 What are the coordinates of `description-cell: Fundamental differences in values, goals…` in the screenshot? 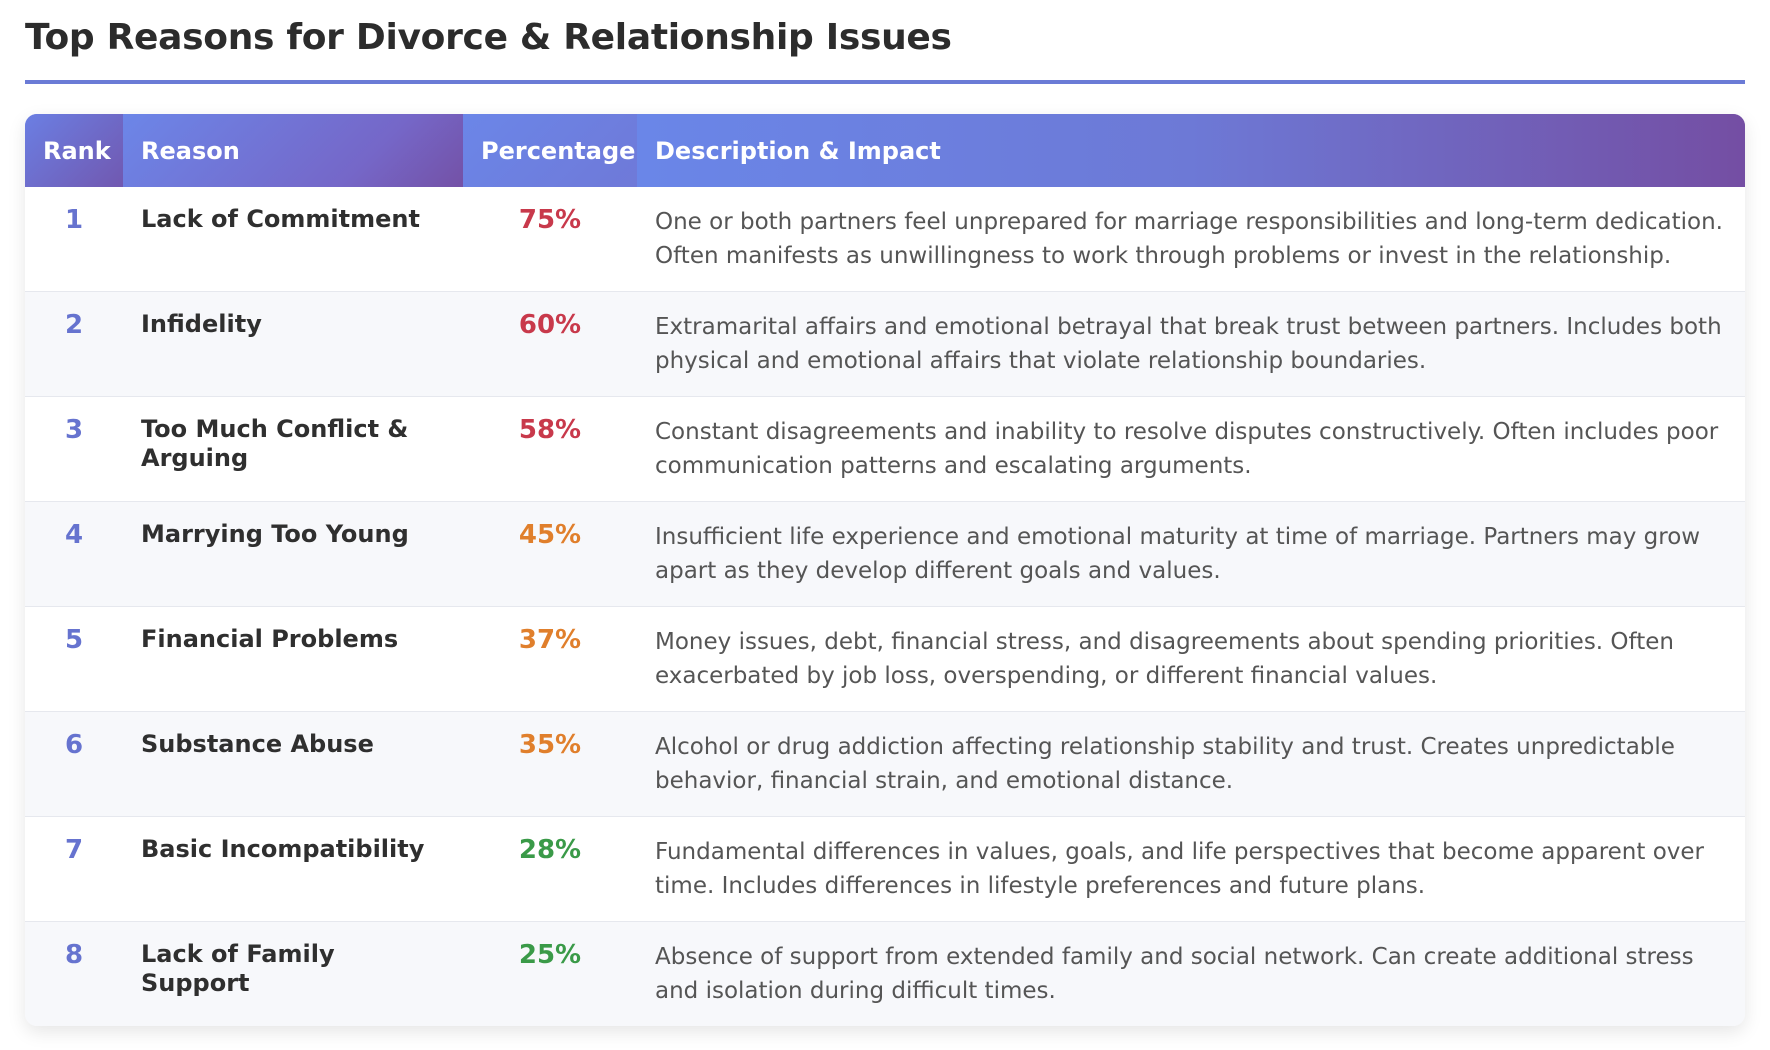 It's located at (1191, 869).